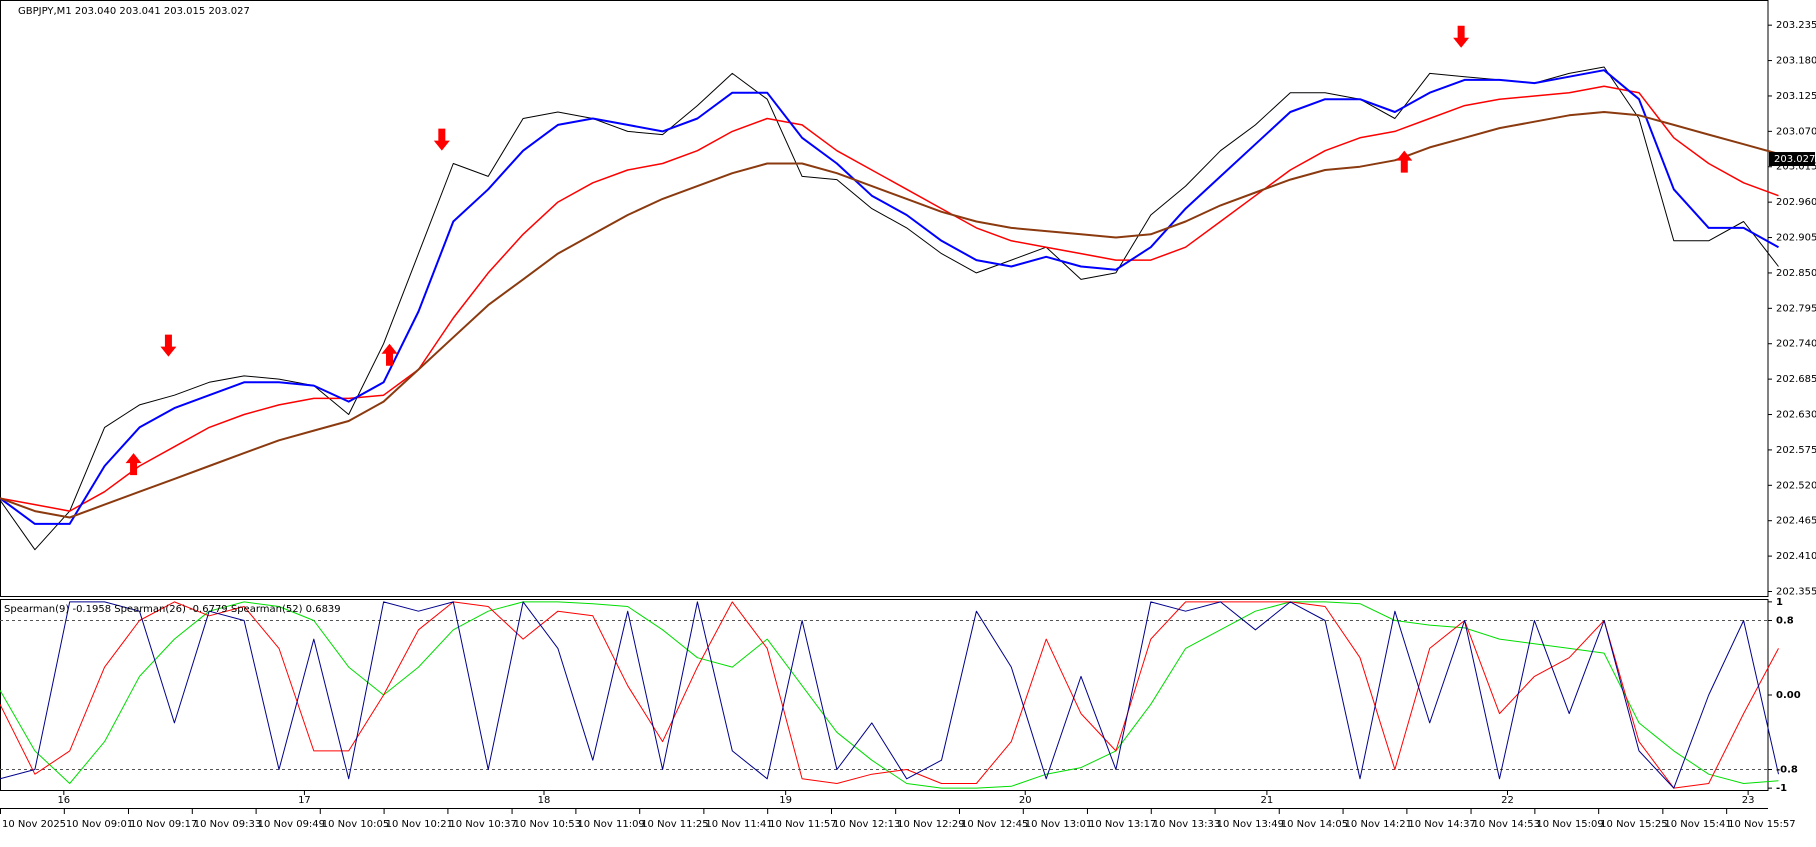 Image resolution: width=1816 pixels, height=847 pixels. Describe the element at coordinates (738, 824) in the screenshot. I see `x-tick-label: 10 Nov 11:41` at that location.